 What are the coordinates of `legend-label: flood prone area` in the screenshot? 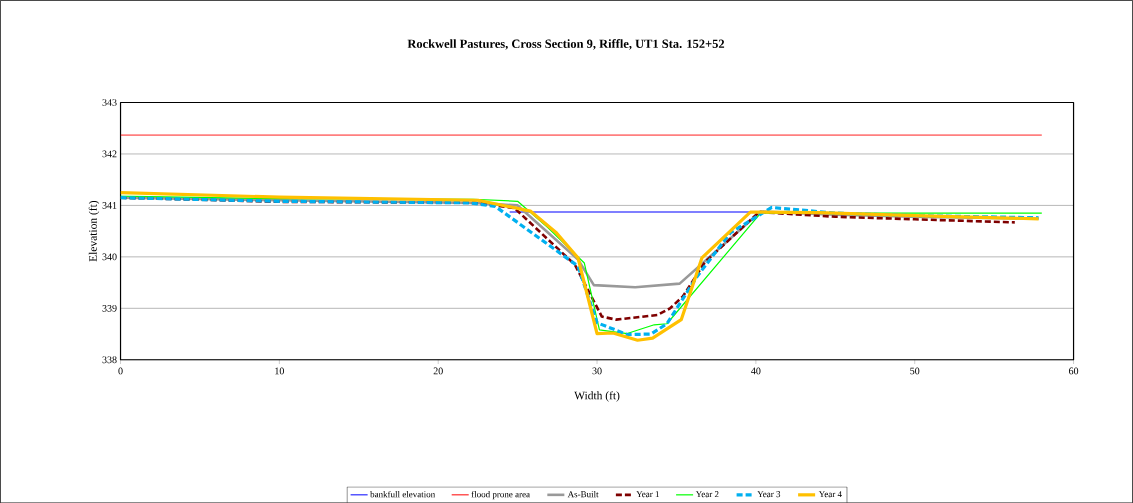 It's located at (500, 495).